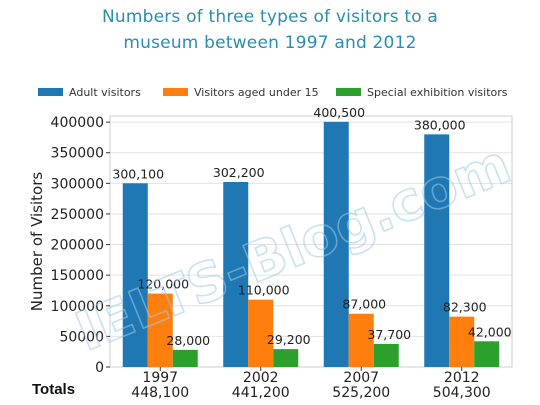  What do you see at coordinates (361, 340) in the screenshot?
I see `bar-2-2007` at bounding box center [361, 340].